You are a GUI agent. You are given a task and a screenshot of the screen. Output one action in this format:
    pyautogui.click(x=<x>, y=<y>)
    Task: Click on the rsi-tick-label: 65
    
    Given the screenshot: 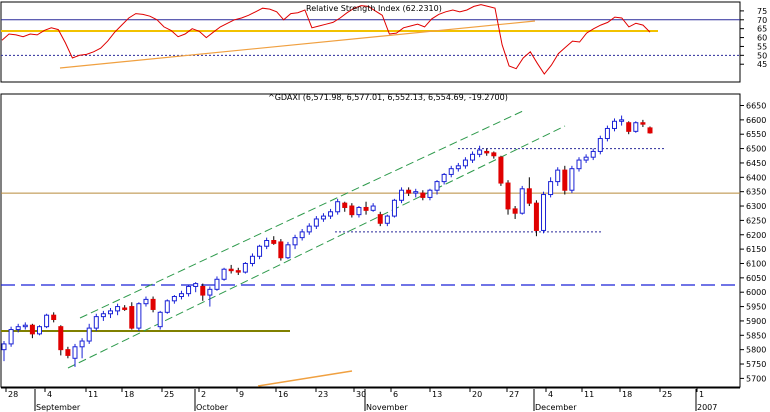 What is the action you would take?
    pyautogui.click(x=762, y=29)
    